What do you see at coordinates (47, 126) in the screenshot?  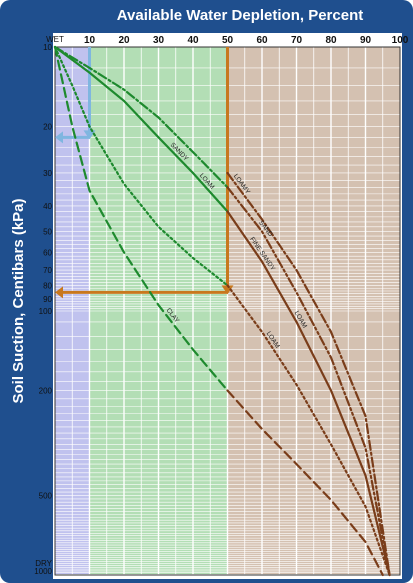 I see `y-tick-label: 20` at bounding box center [47, 126].